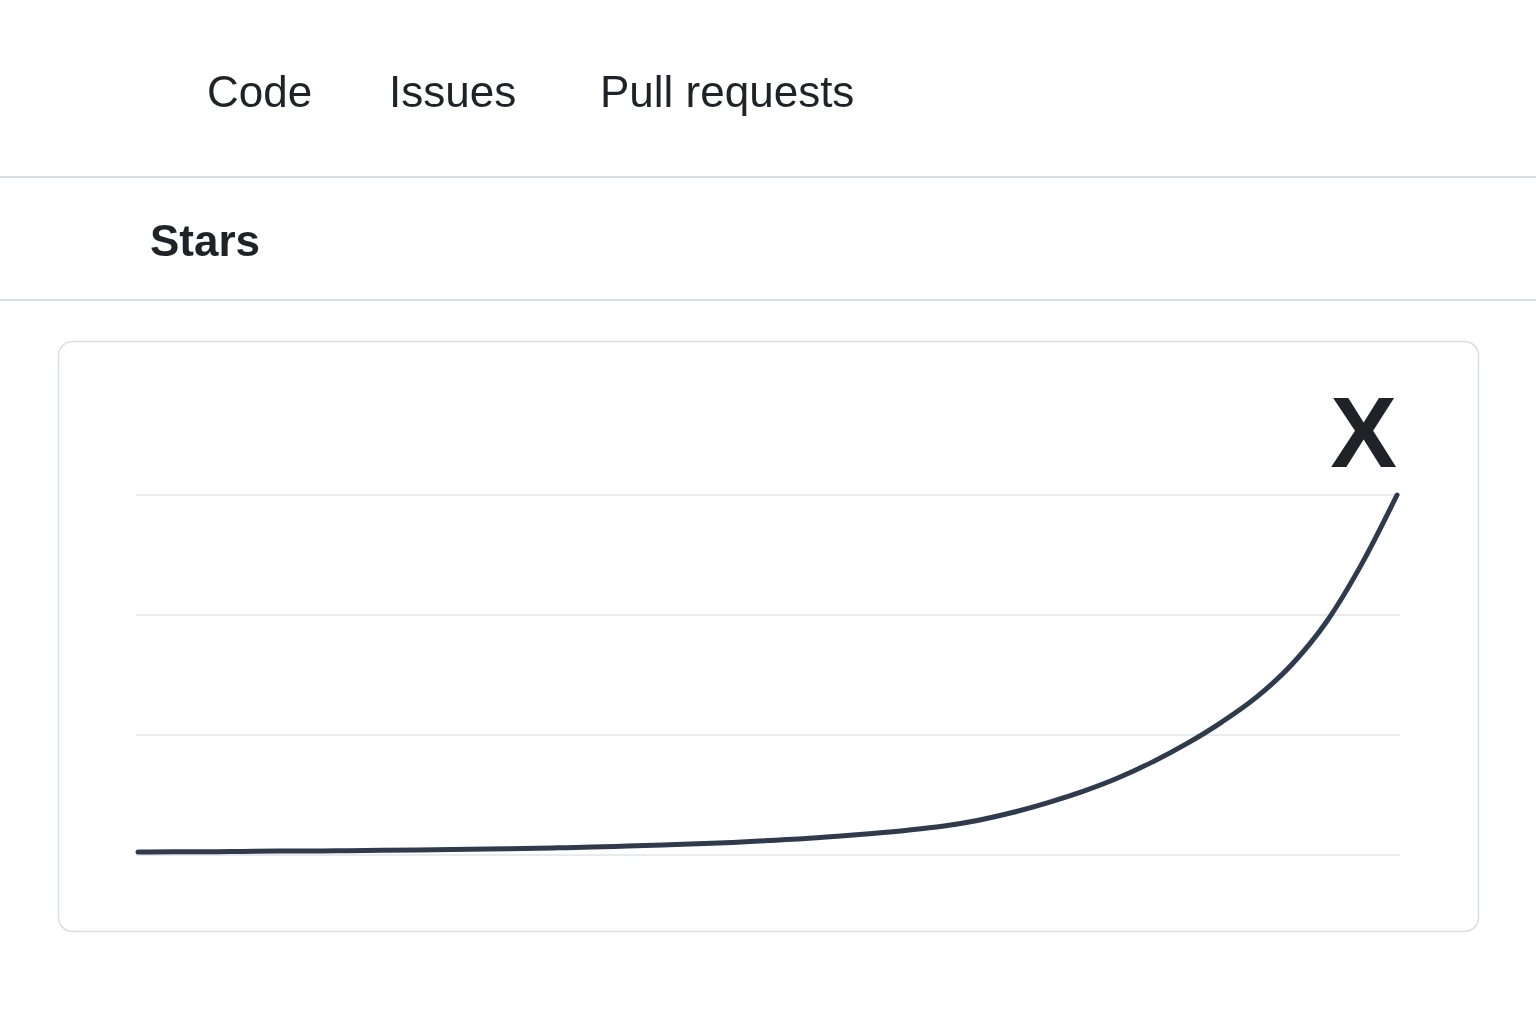 The width and height of the screenshot is (1536, 1024). What do you see at coordinates (727, 91) in the screenshot?
I see `text: Pull requests` at bounding box center [727, 91].